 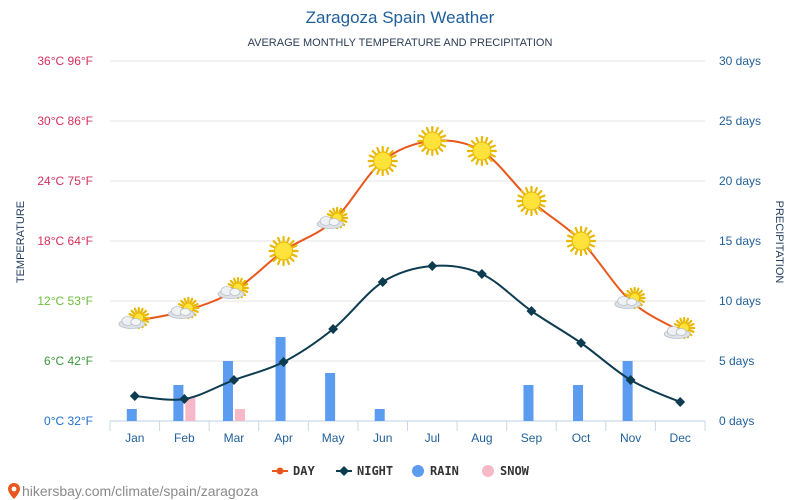 I want to click on left-tick-label: 6°C 42°F, so click(x=68, y=361).